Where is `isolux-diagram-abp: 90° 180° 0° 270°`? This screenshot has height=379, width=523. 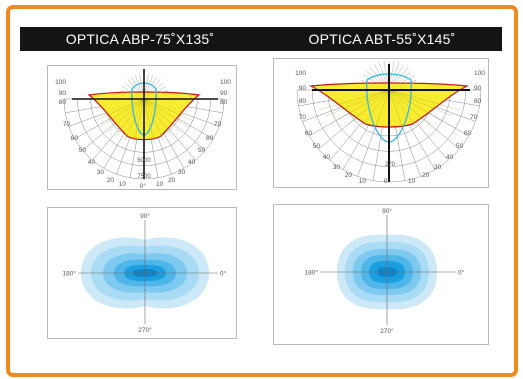
isolux-diagram-abp: 90° 180° 0° 270° is located at coordinates (142, 273).